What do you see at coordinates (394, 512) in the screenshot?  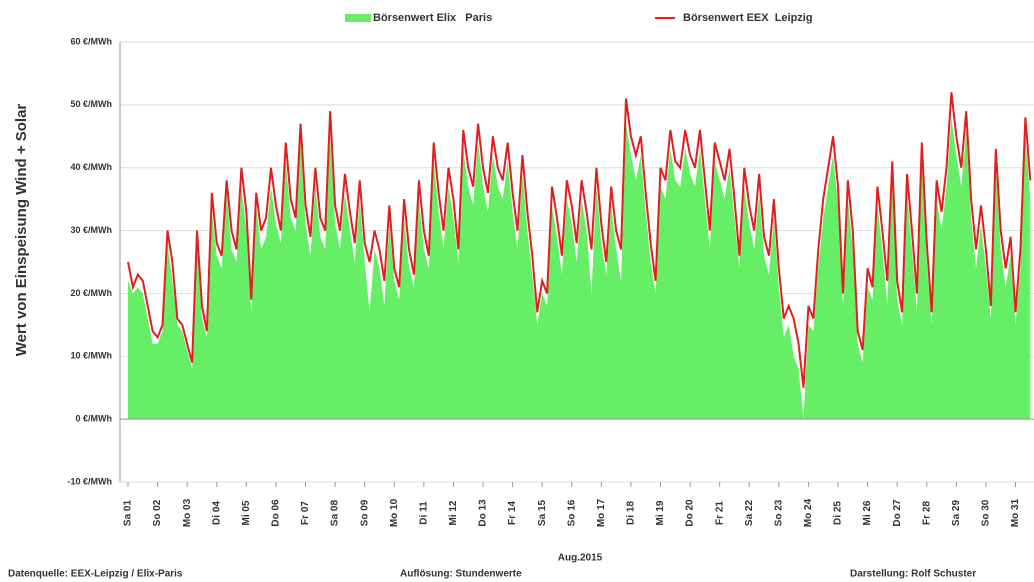 I see `x-tick-label: Mo 10` at bounding box center [394, 512].